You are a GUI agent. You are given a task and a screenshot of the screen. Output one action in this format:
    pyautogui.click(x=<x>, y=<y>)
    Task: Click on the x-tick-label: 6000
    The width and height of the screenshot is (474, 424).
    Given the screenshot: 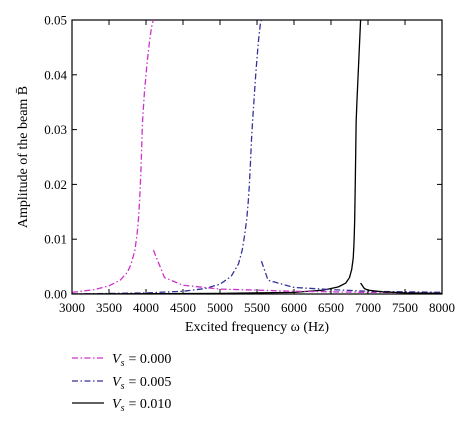 What is the action you would take?
    pyautogui.click(x=294, y=307)
    